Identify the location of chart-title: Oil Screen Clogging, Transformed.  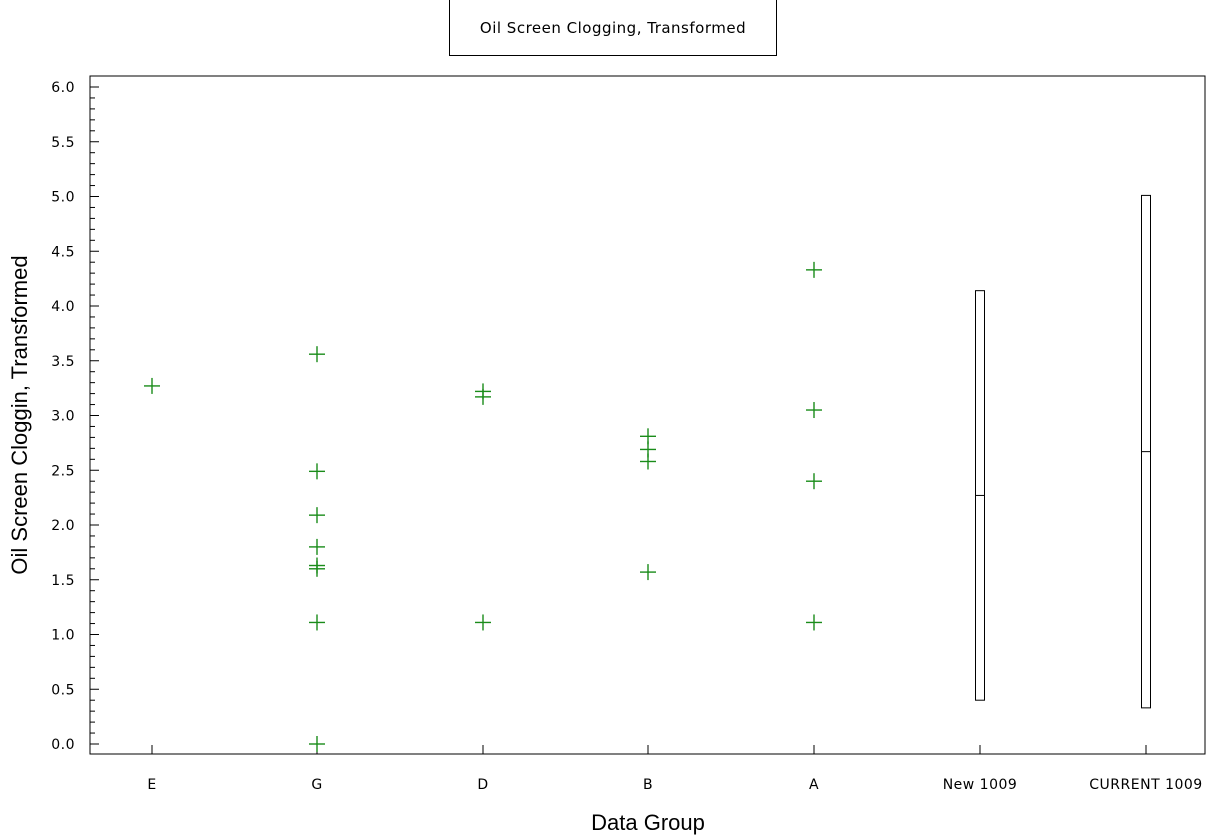
(613, 28).